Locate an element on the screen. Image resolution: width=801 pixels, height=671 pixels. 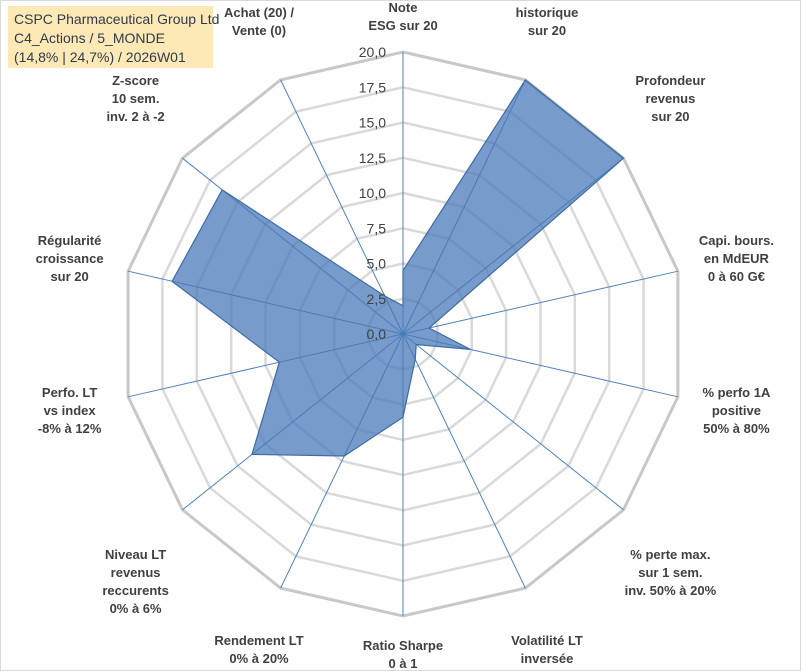
tick-label: 0,0 is located at coordinates (377, 334).